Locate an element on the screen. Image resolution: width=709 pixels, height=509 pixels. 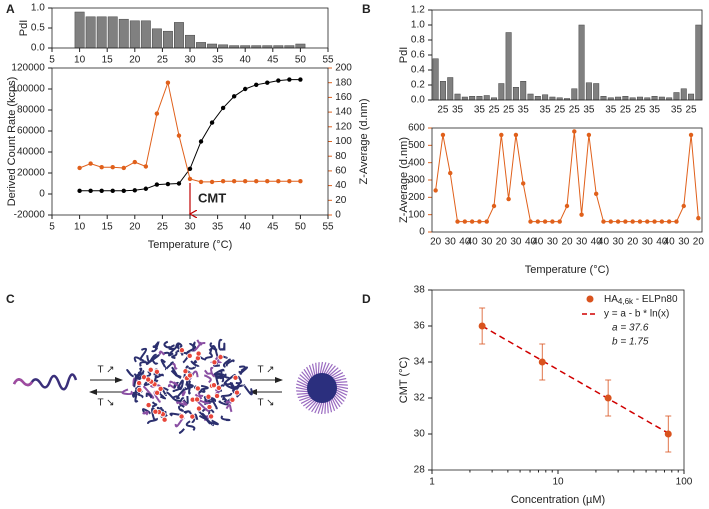
x-tick-label: 30 is located at coordinates (648, 242).